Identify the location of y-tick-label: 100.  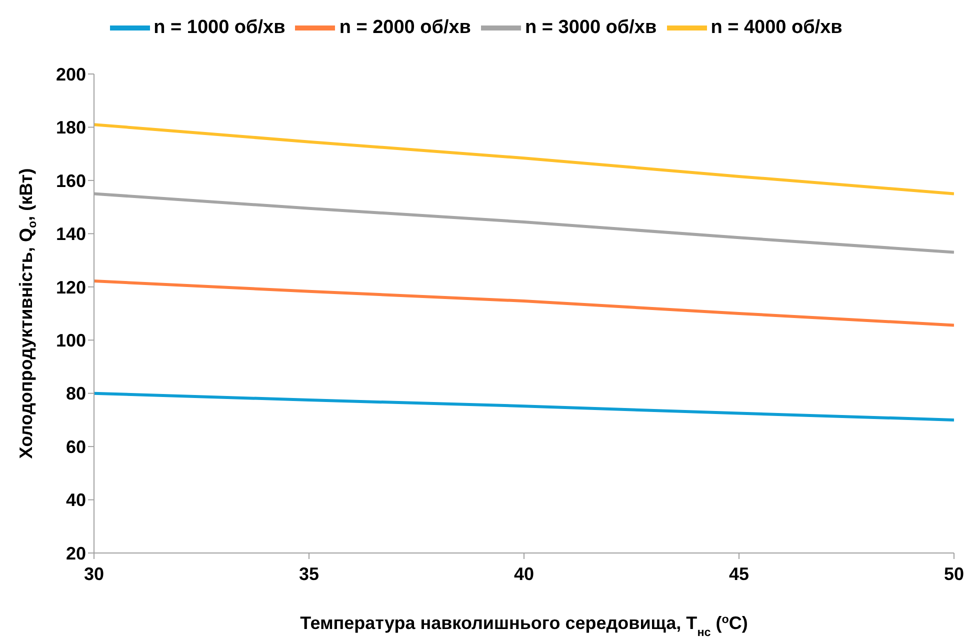
(71, 340).